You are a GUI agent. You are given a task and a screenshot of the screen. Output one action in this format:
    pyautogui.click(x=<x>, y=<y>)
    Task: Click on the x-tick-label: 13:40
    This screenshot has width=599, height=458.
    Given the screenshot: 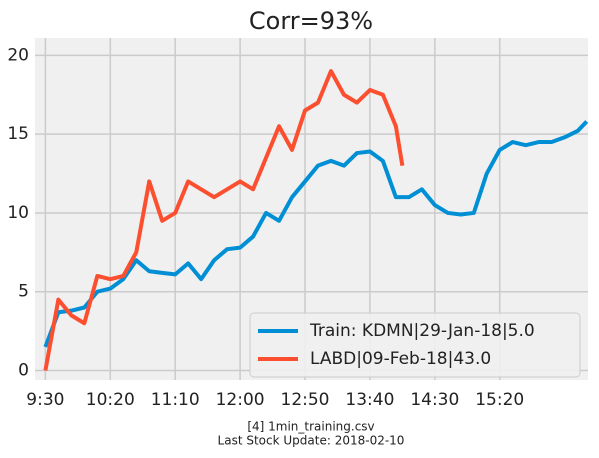 What is the action you would take?
    pyautogui.click(x=369, y=400)
    